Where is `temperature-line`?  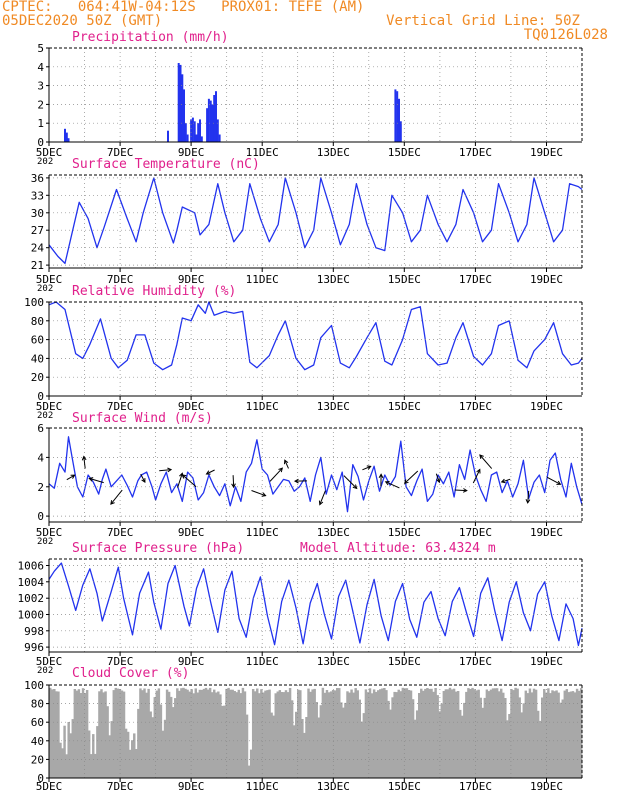
temperature-line is located at coordinates (315, 221).